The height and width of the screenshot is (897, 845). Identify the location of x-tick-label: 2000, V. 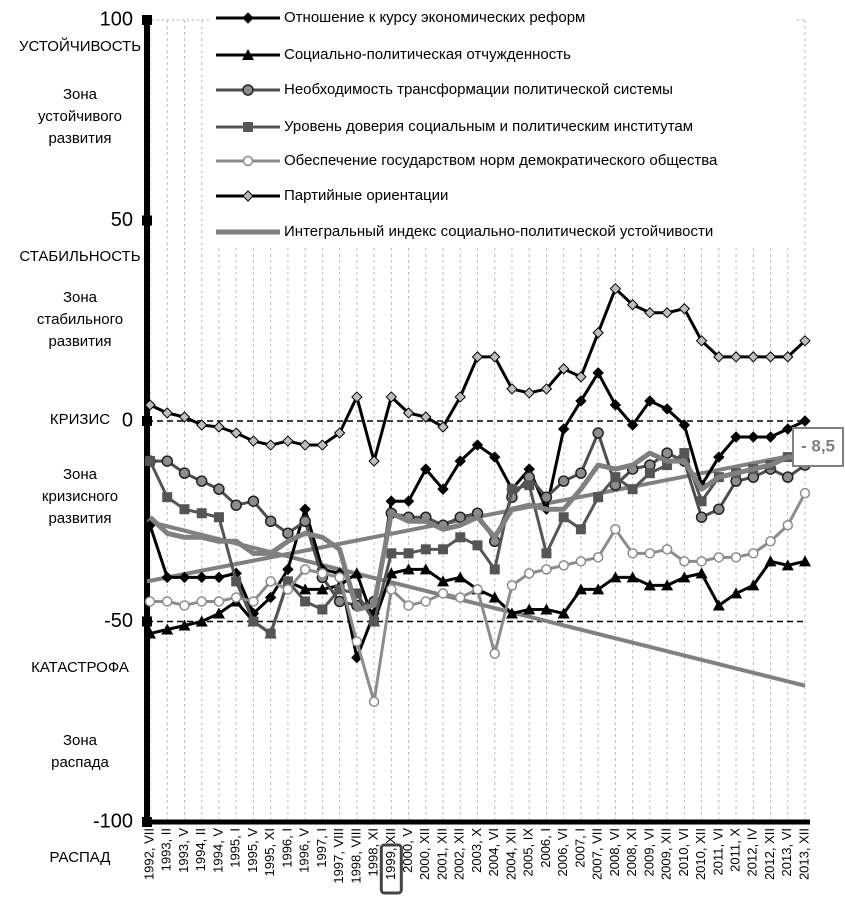
(407, 850).